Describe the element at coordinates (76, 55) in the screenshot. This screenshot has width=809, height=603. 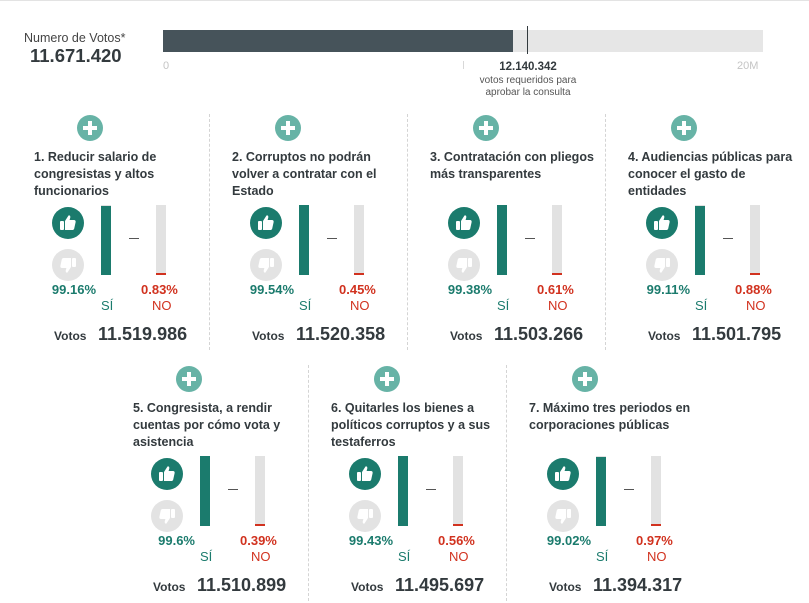
I see `total-votes-value: 11.671.420` at that location.